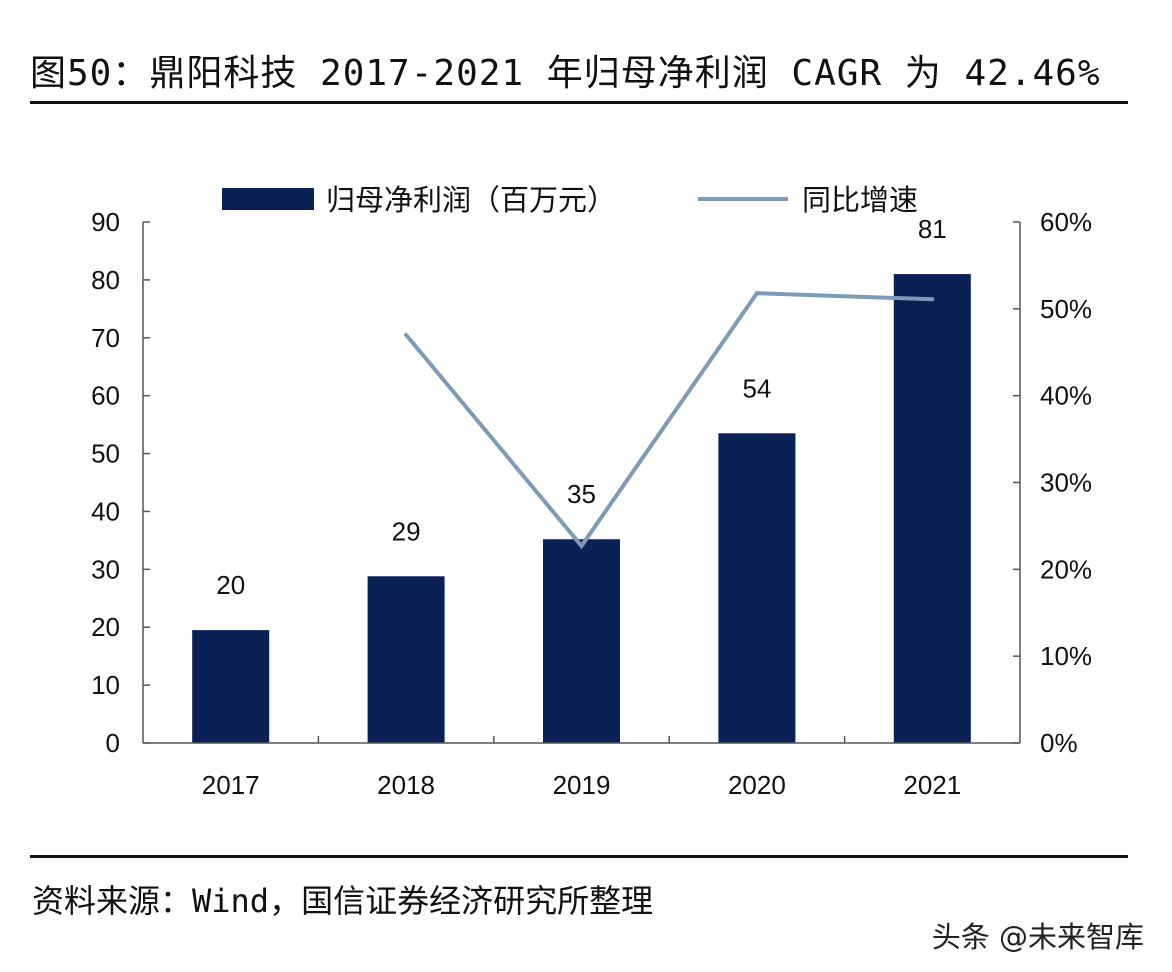 The width and height of the screenshot is (1172, 972). Describe the element at coordinates (757, 588) in the screenshot. I see `bar-2020` at that location.